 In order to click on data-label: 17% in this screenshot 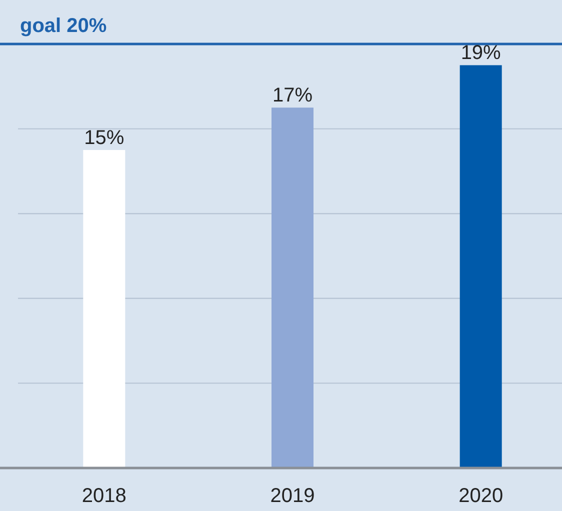, I will do `click(292, 95)`.